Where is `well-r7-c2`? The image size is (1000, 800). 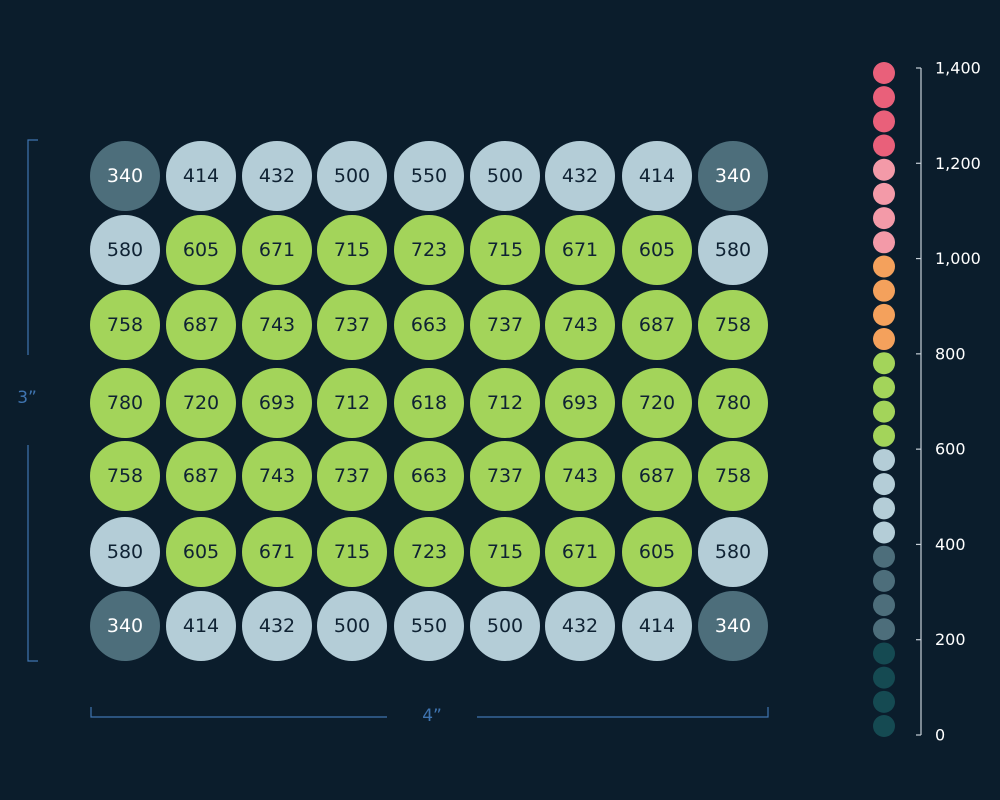
well-r7-c2 is located at coordinates (201, 626).